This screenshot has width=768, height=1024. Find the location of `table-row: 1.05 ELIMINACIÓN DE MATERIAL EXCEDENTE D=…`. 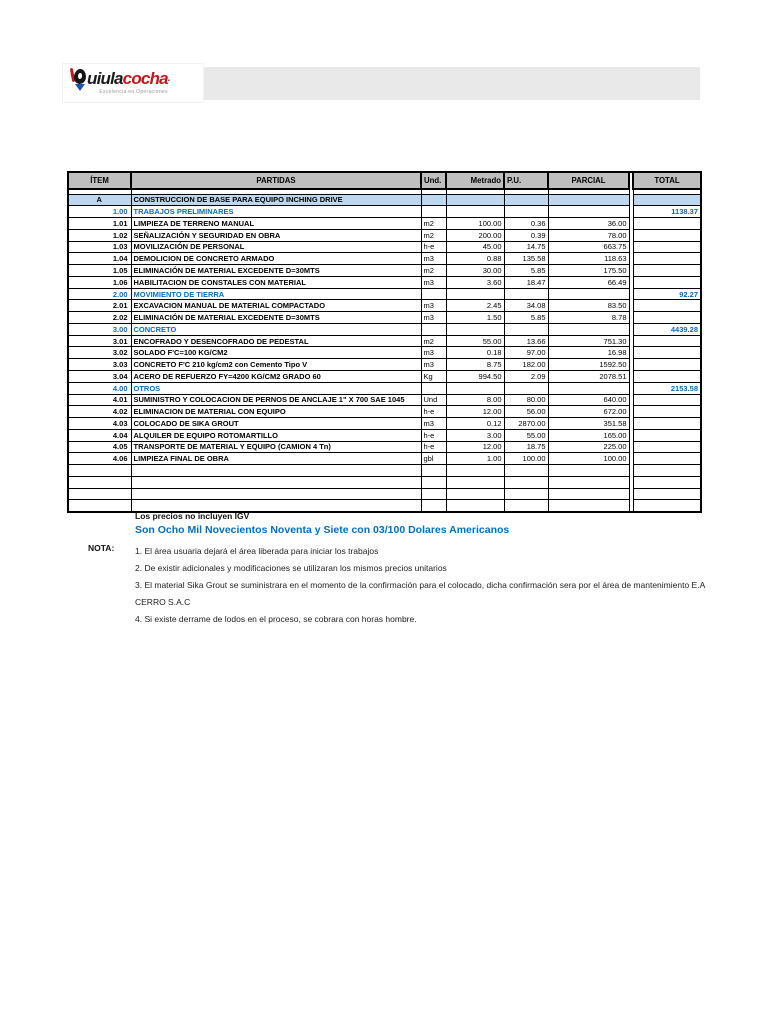

table-row: 1.05 ELIMINACIÓN DE MATERIAL EXCEDENTE D=… is located at coordinates (384, 270).